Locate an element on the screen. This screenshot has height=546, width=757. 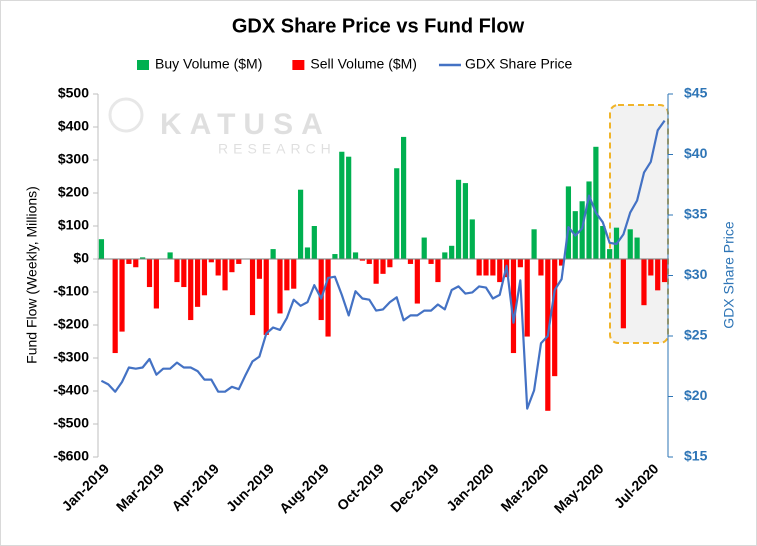
watermark-text: KATUSA is located at coordinates (245, 124).